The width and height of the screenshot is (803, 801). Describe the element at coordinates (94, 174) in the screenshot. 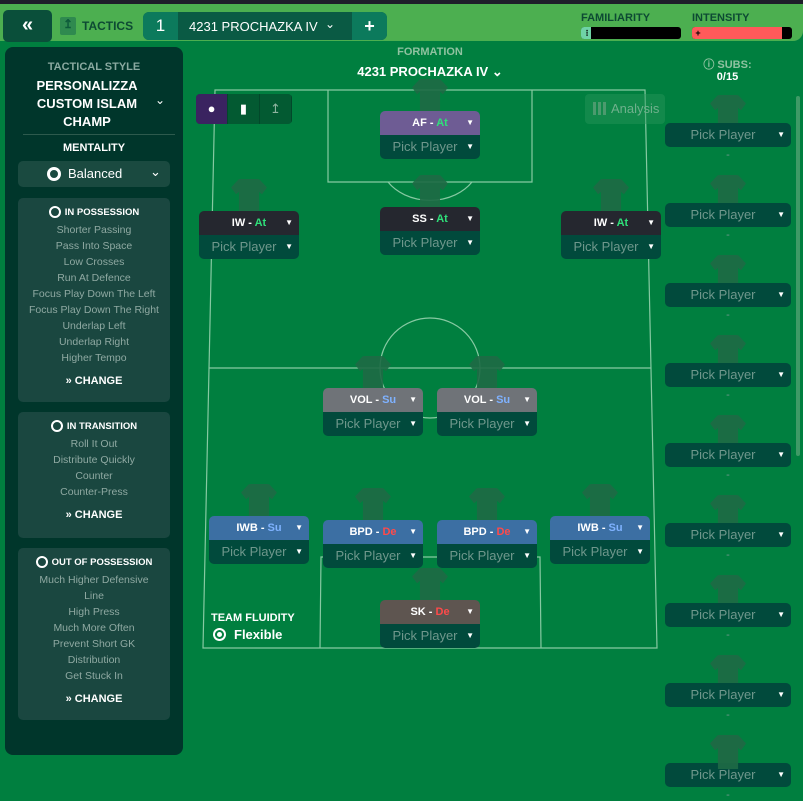

I see `mentality-dropdown: Balanced ⌄` at that location.